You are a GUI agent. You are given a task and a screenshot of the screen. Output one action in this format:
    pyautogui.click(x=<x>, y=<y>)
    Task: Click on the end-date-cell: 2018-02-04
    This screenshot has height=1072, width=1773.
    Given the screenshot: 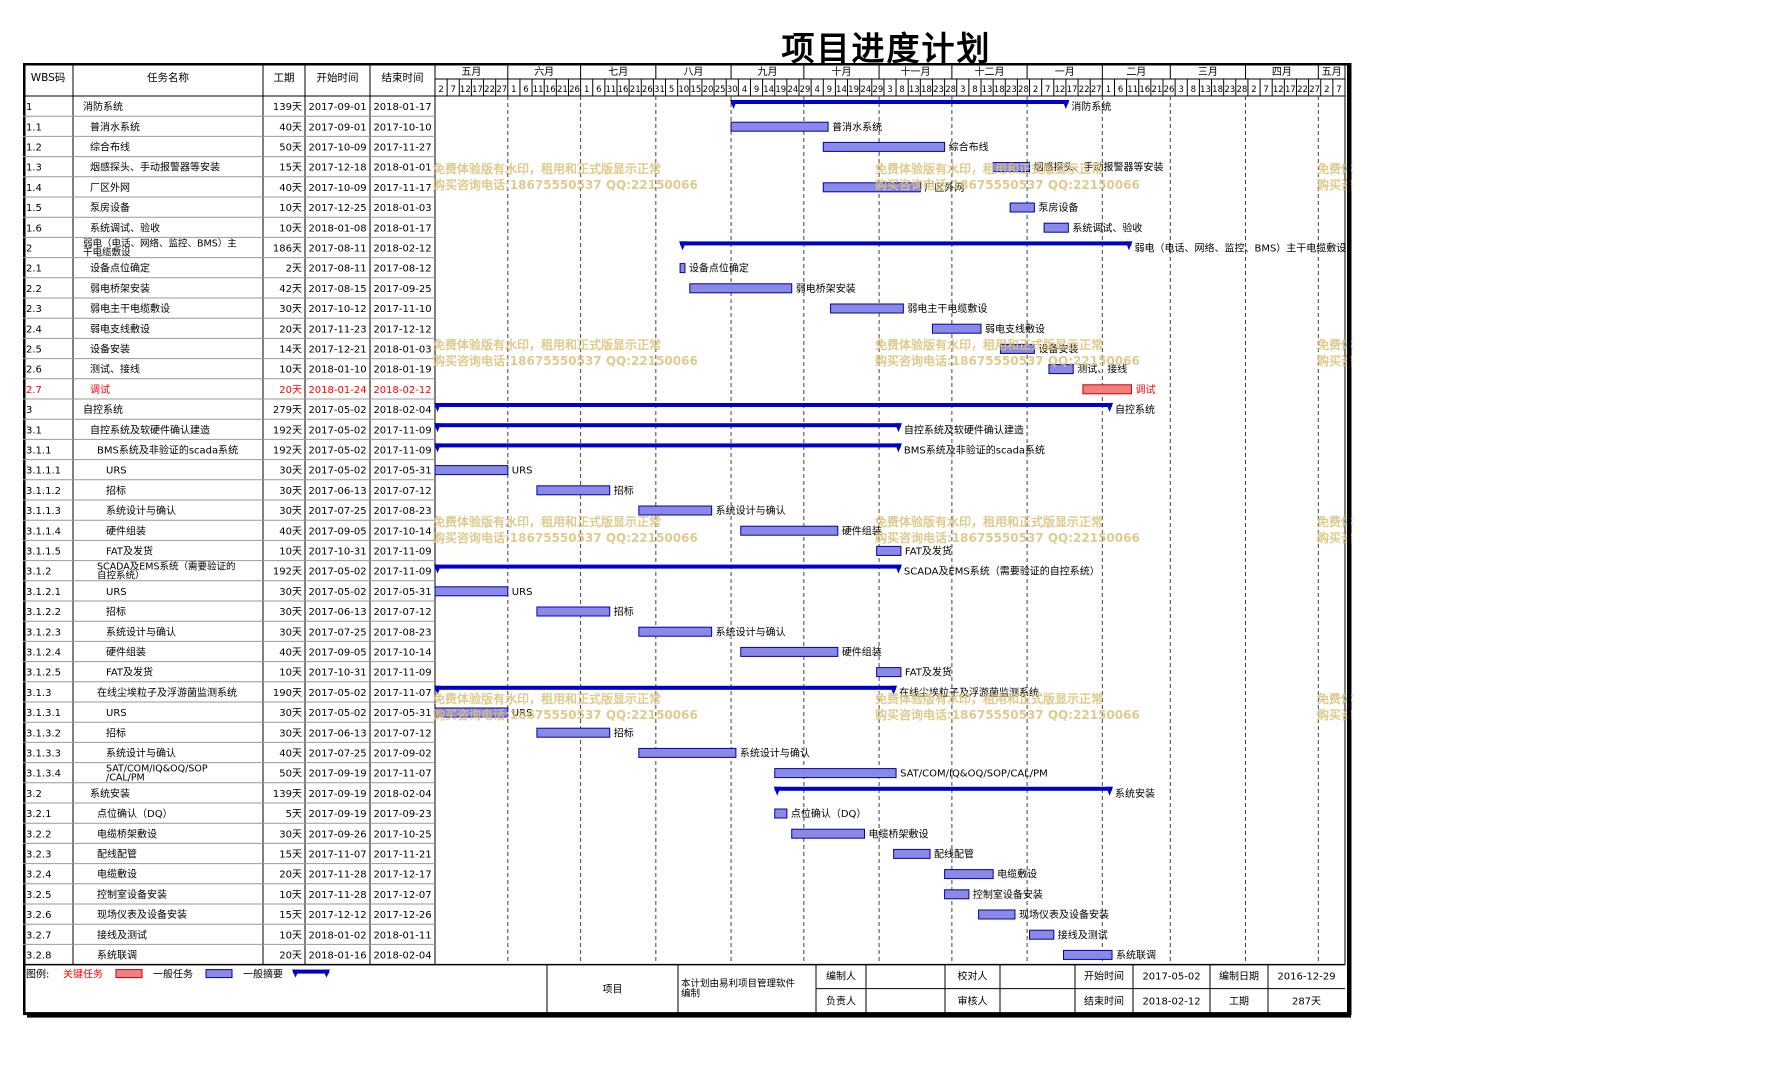 What is the action you would take?
    pyautogui.click(x=402, y=410)
    